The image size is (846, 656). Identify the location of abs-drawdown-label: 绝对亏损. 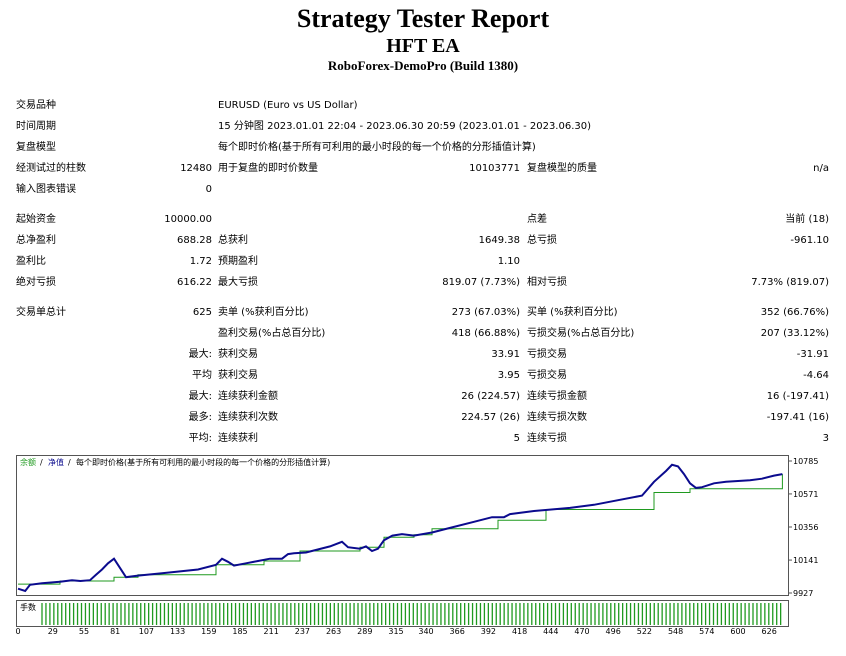
(36, 282).